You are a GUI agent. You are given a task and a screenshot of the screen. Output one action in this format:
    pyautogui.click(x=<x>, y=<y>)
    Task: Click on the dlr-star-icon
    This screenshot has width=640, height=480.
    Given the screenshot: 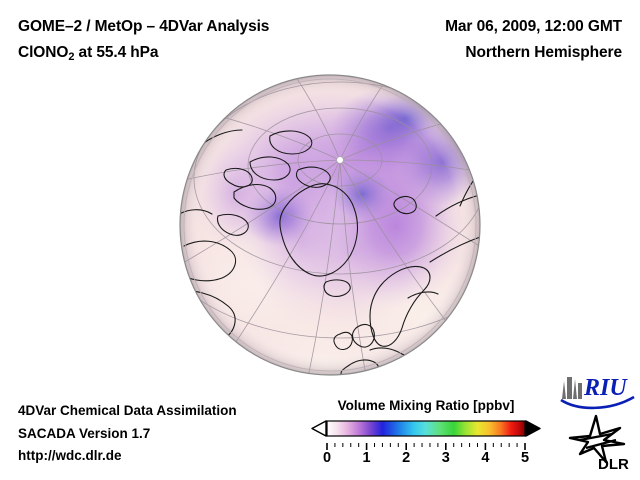 What is the action you would take?
    pyautogui.click(x=597, y=439)
    